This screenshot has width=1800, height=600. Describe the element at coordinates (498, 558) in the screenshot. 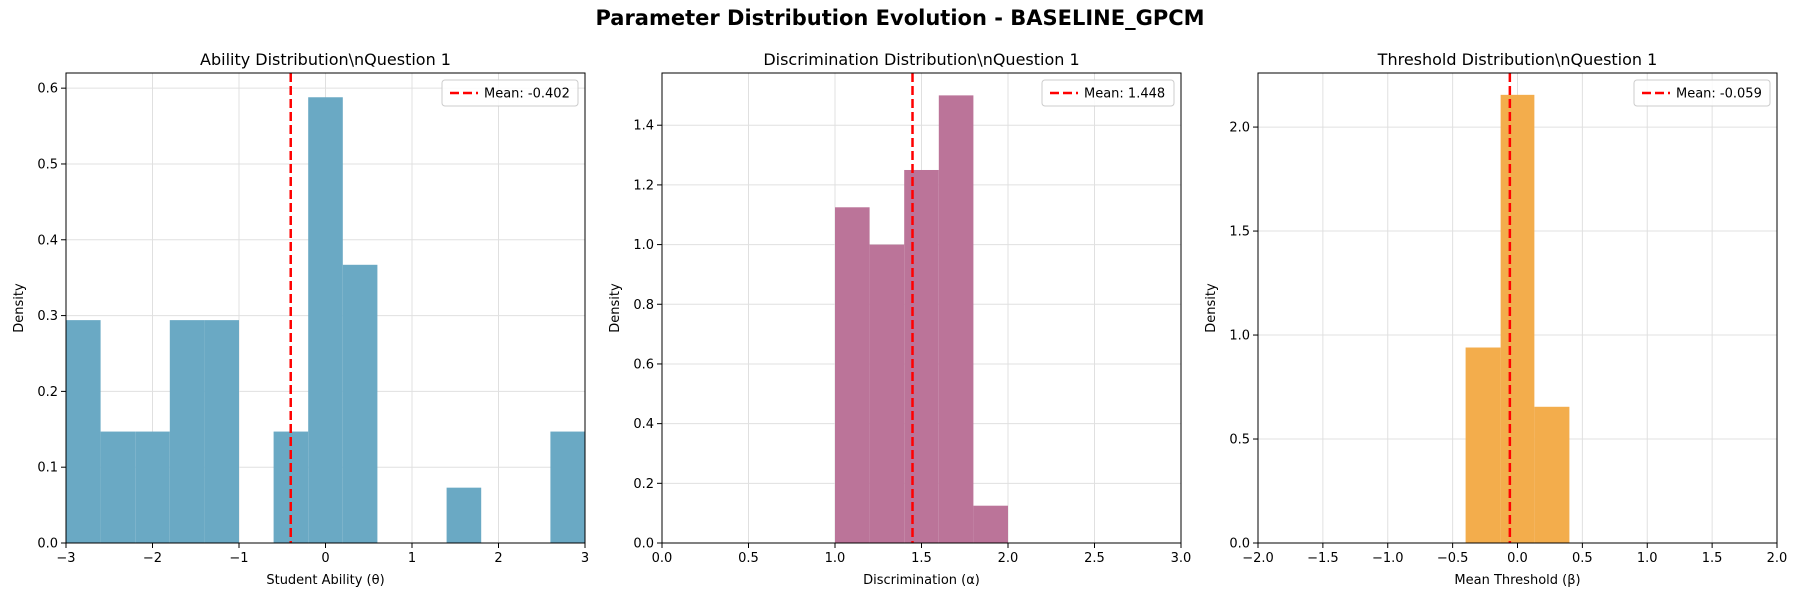

I see `x-tick-label: 2` at that location.